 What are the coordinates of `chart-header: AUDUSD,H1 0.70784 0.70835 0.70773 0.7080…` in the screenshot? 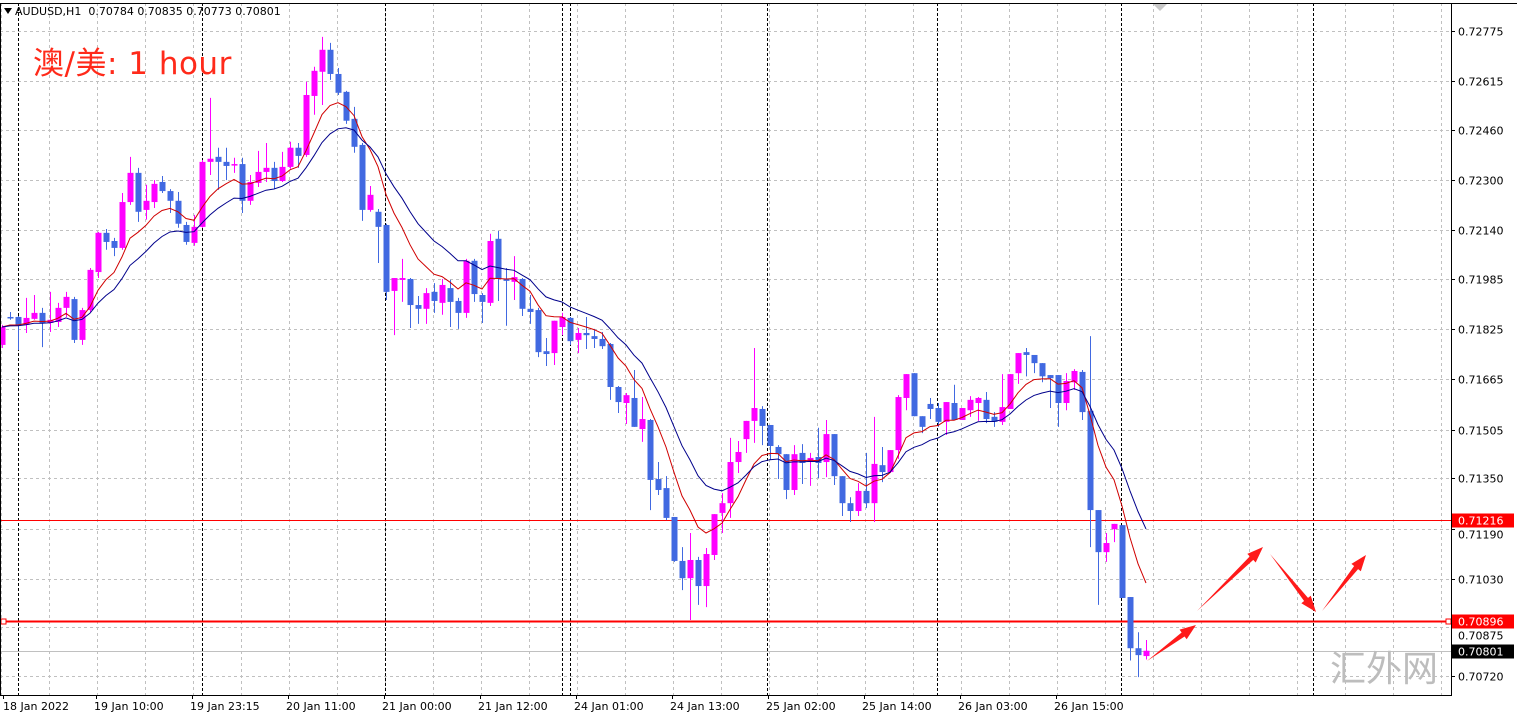 It's located at (142, 11).